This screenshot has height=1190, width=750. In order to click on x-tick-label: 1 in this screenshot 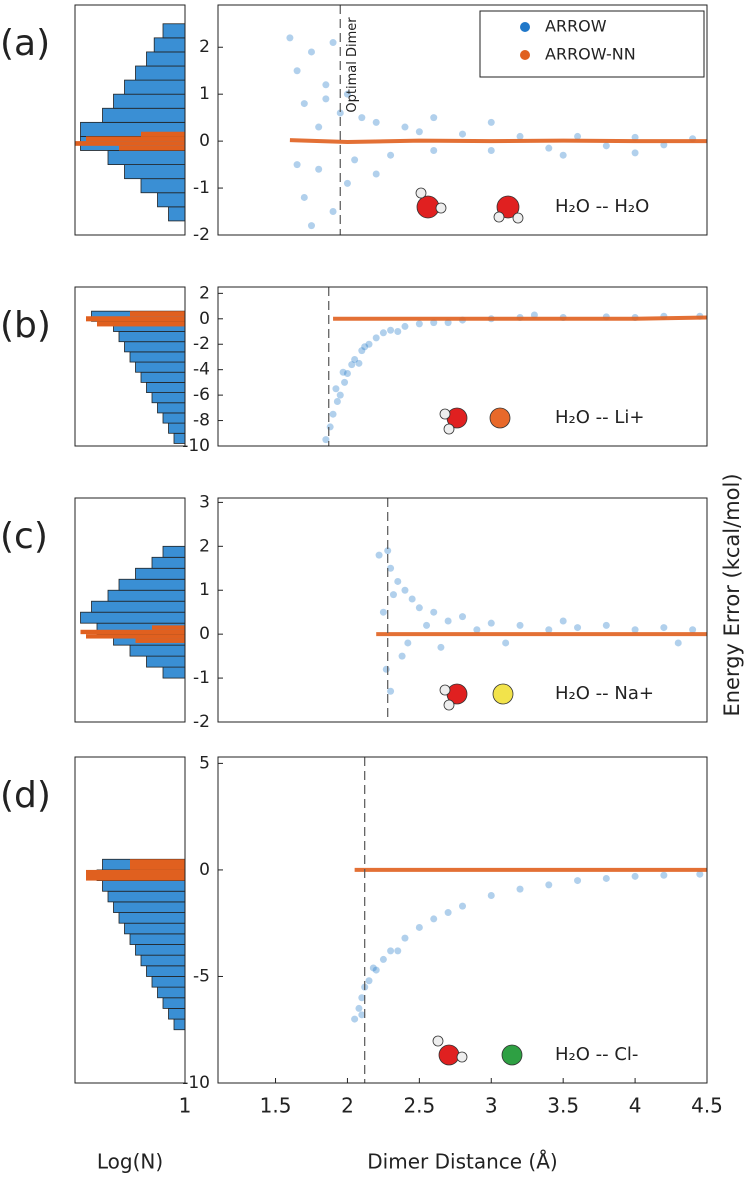, I will do `click(185, 1106)`.